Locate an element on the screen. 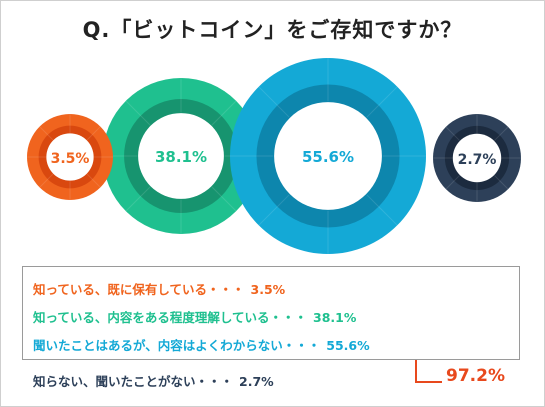  legend-label: 知っている、既に保有している・・・ is located at coordinates (139, 289).